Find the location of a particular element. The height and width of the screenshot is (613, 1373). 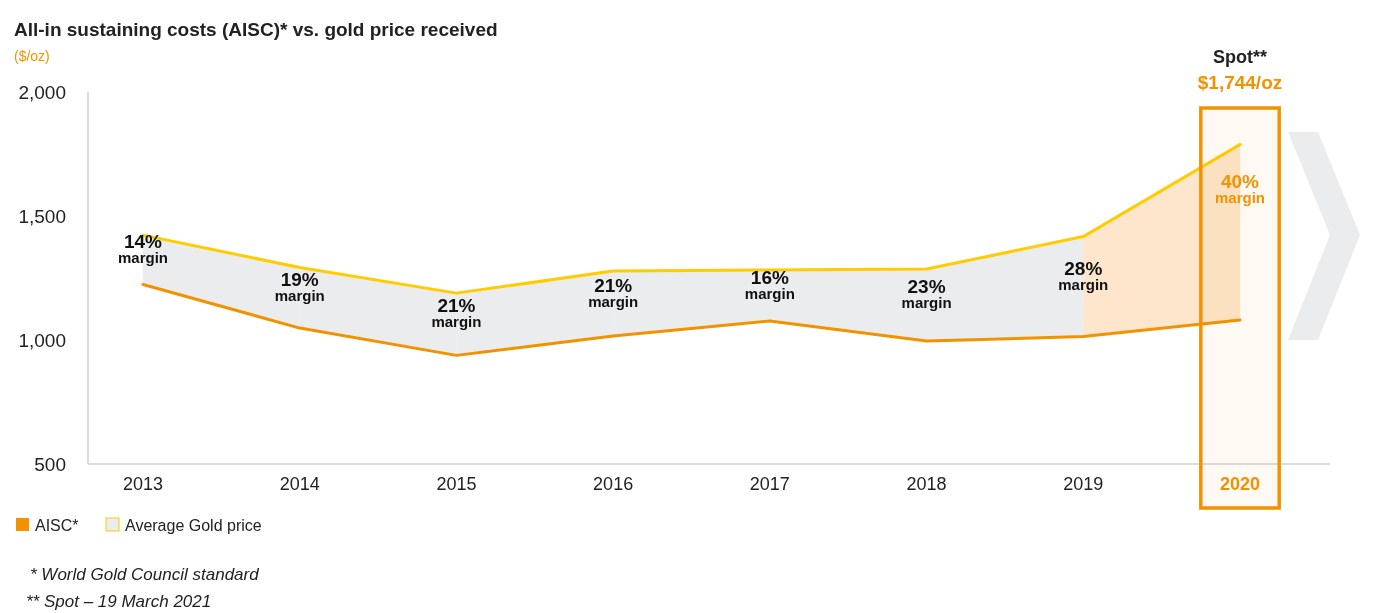

x-tick-label: 2017 is located at coordinates (769, 484).